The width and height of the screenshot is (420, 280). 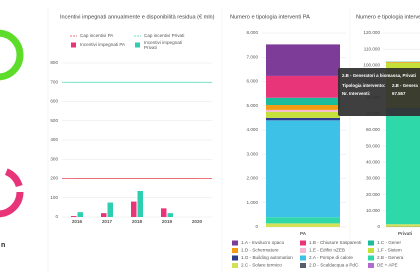 What do you see at coordinates (54, 139) in the screenshot?
I see `y-tick-label: 400` at bounding box center [54, 139].